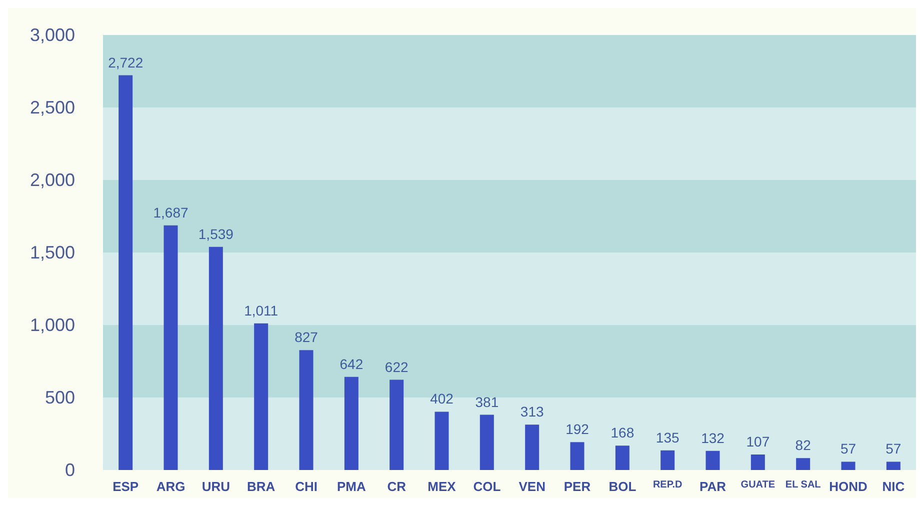 The width and height of the screenshot is (924, 506). Describe the element at coordinates (397, 486) in the screenshot. I see `x-tick-label: CR` at that location.